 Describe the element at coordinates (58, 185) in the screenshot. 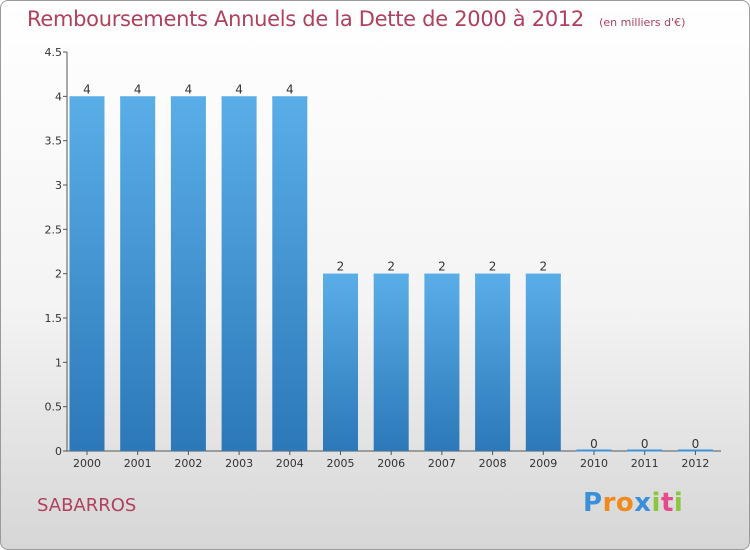

I see `y-tick-label: 3` at that location.